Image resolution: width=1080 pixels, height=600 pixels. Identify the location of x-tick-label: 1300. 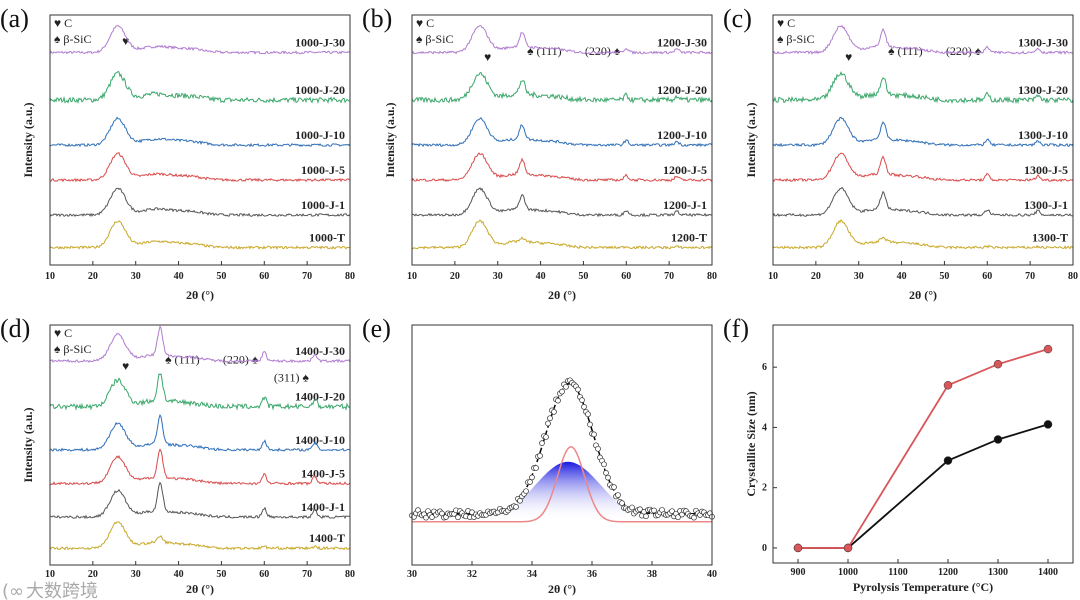
(998, 572).